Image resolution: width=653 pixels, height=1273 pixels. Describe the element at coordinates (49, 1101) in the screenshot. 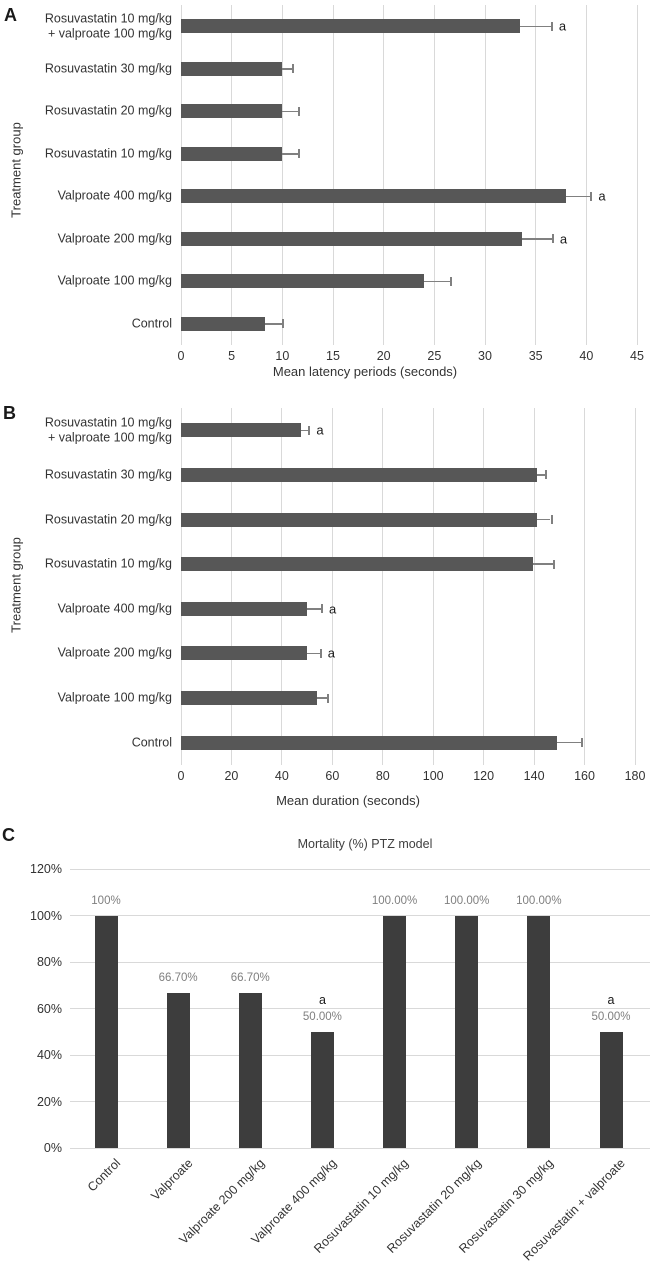

I see `y-tick-label: 20%` at that location.